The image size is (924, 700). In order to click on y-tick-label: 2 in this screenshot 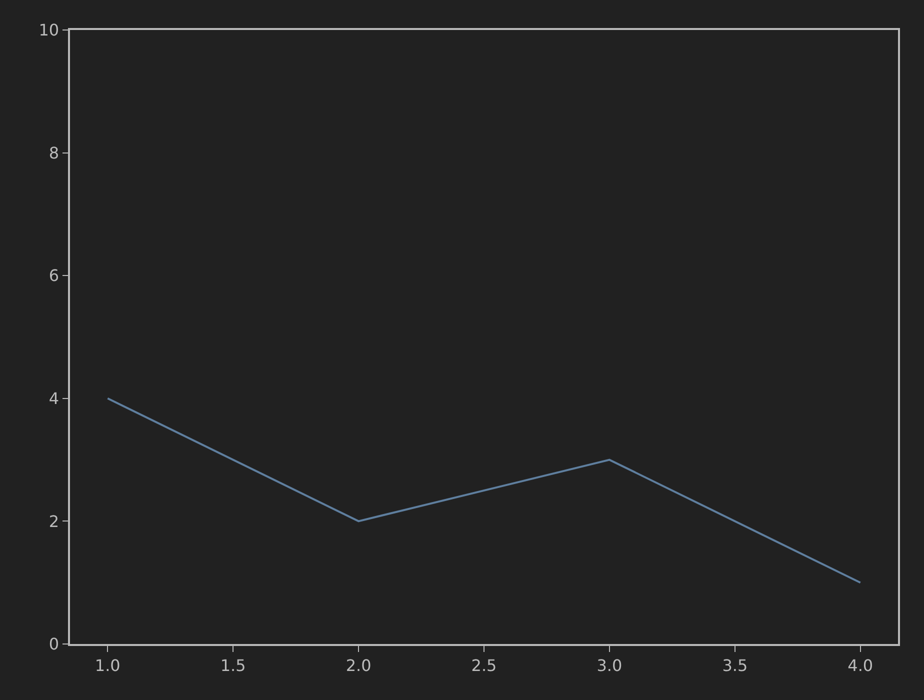, I will do `click(54, 521)`.